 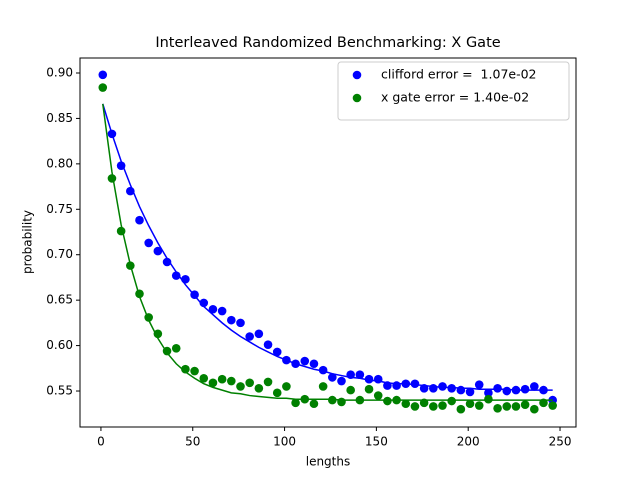 I want to click on y-tick-label: 0.70, so click(x=59, y=254).